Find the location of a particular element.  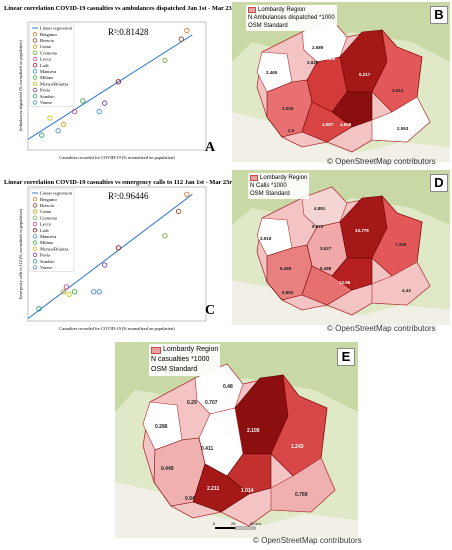

map-d-value: 6.853 is located at coordinates (288, 292).